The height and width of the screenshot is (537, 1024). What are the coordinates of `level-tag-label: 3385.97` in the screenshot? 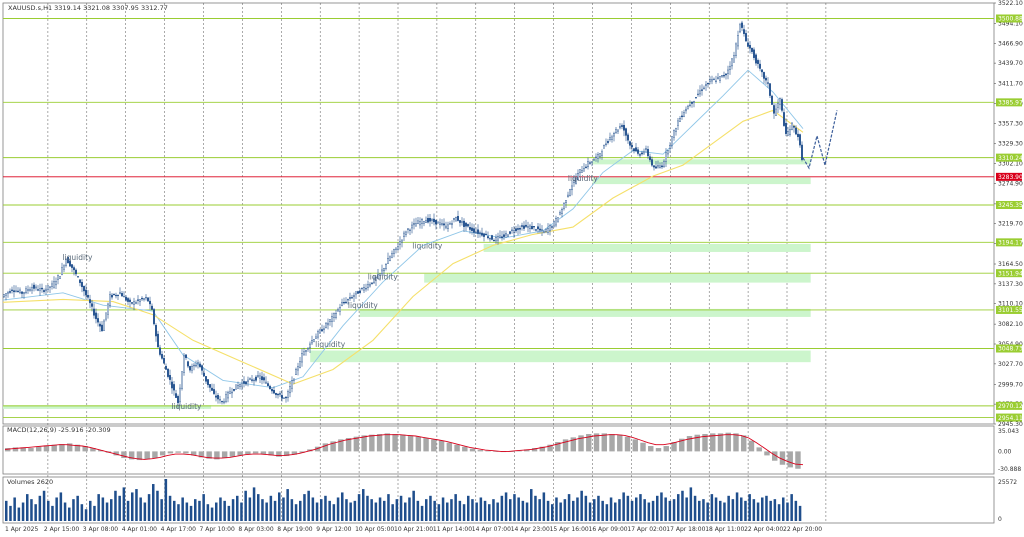 It's located at (1010, 103).